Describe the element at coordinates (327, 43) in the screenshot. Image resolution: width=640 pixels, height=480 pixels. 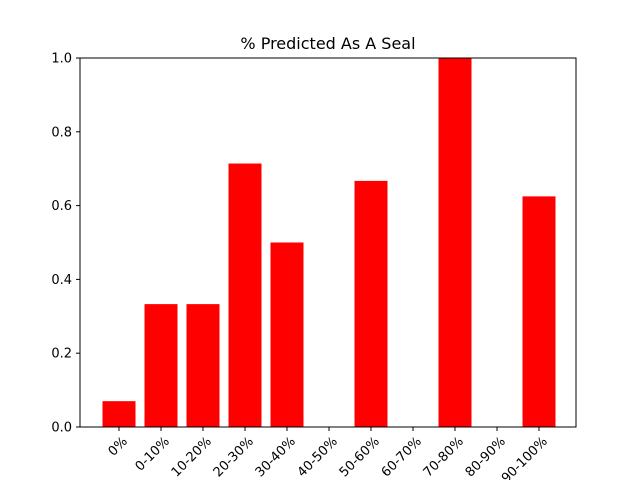
I see `chart-title: % Predicted As A Seal` at that location.